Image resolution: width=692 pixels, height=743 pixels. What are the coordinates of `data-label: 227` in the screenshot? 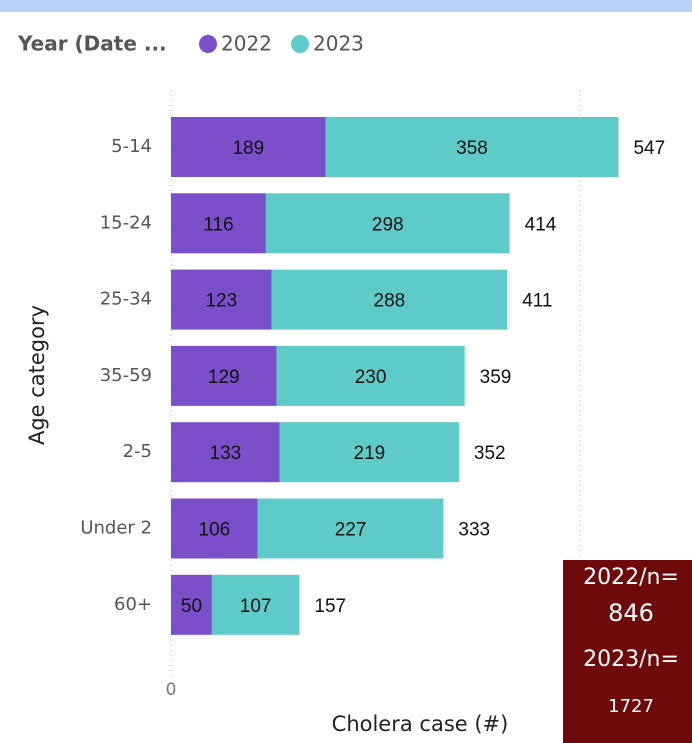 It's located at (351, 530).